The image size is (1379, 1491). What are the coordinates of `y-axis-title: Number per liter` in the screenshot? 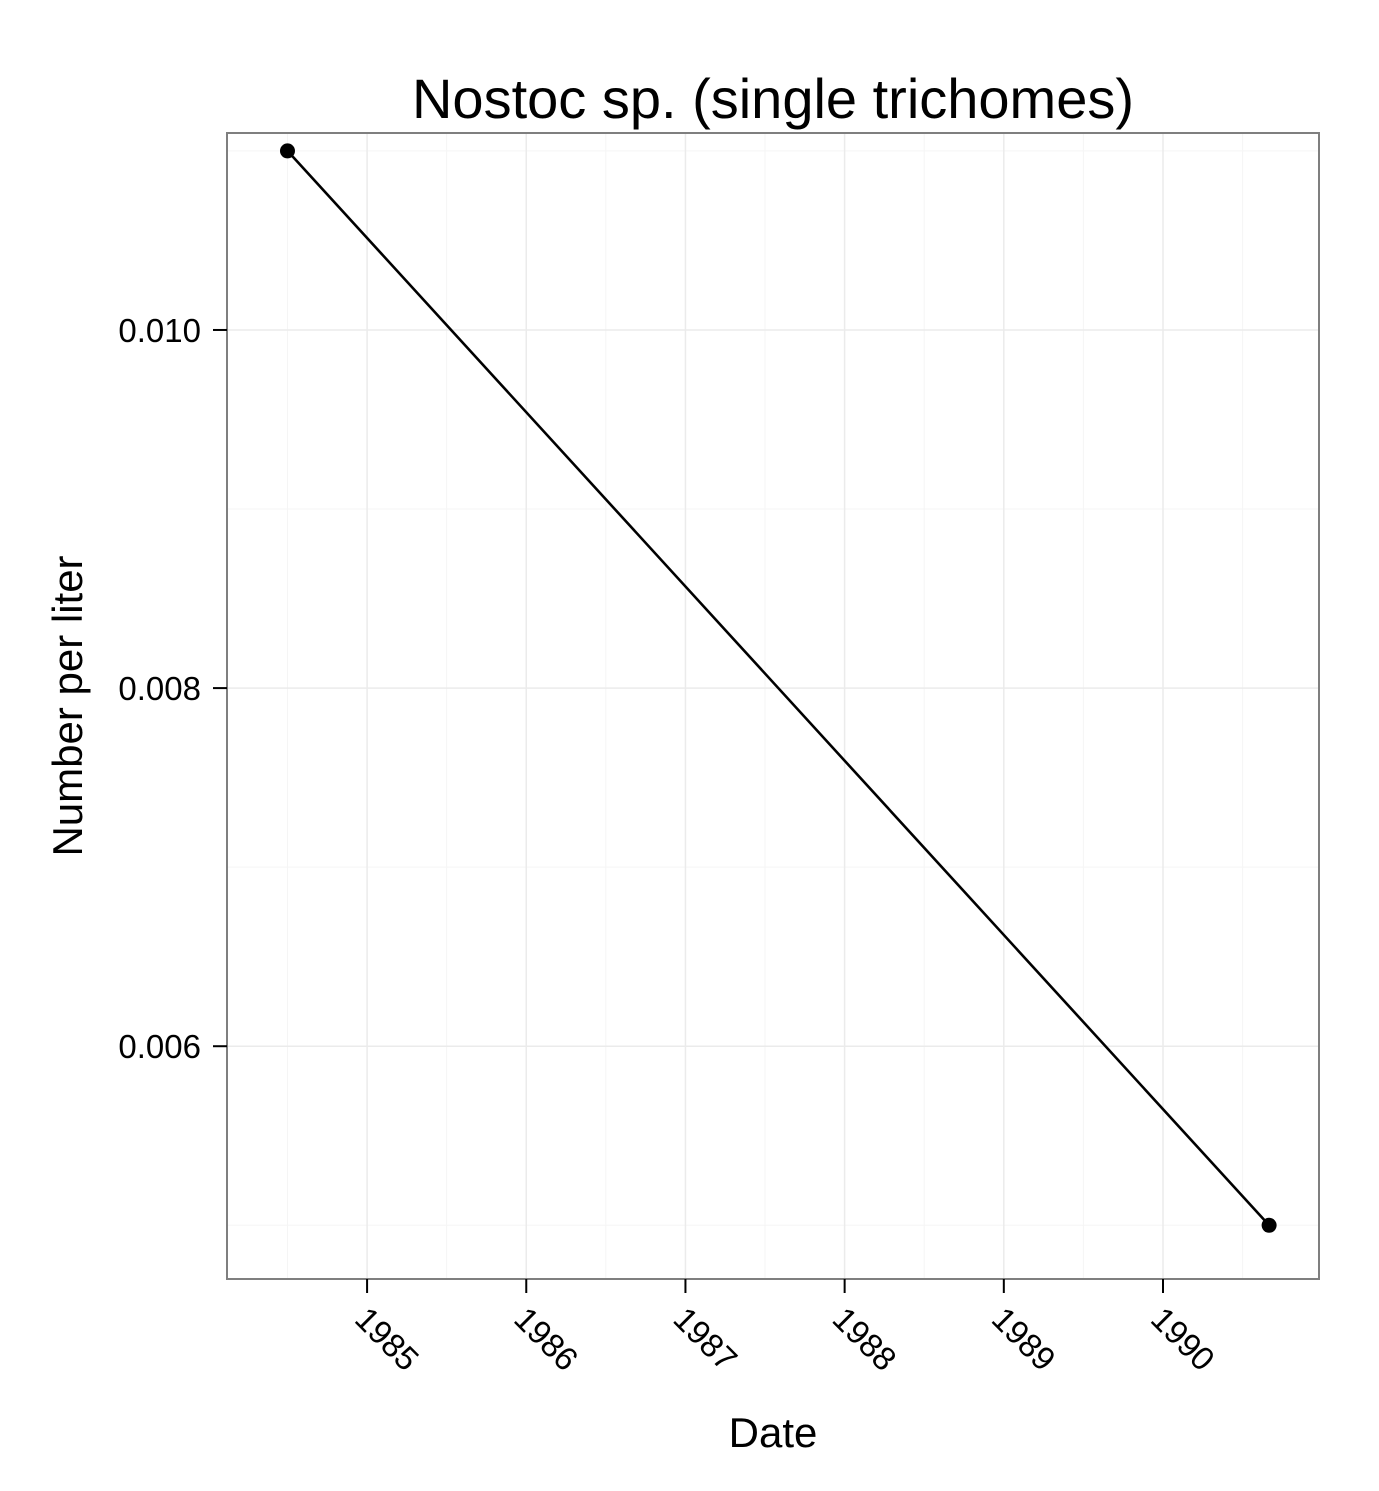 It's located at (67, 705).